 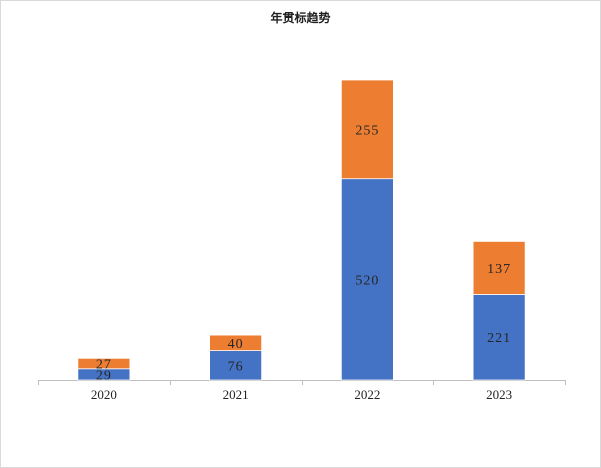 I want to click on chart-title: 年贯标趋势, so click(x=300, y=18).